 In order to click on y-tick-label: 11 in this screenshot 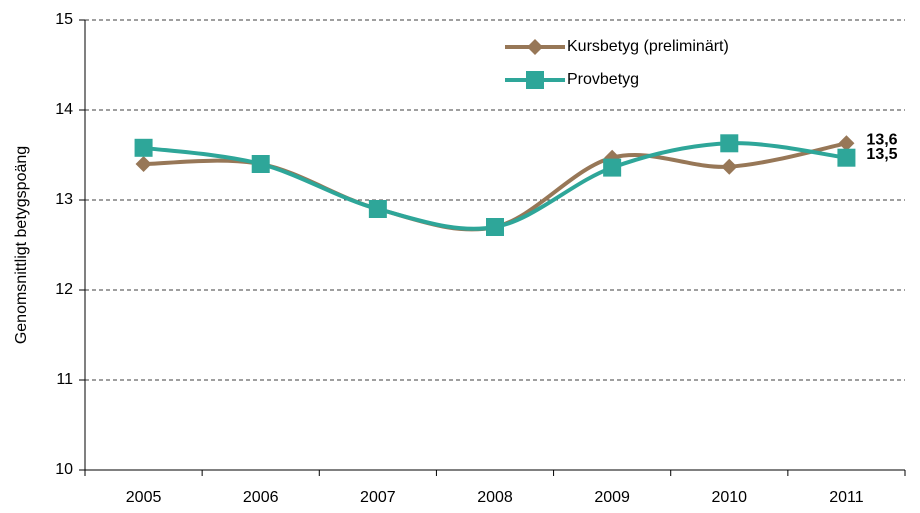, I will do `click(64, 379)`.